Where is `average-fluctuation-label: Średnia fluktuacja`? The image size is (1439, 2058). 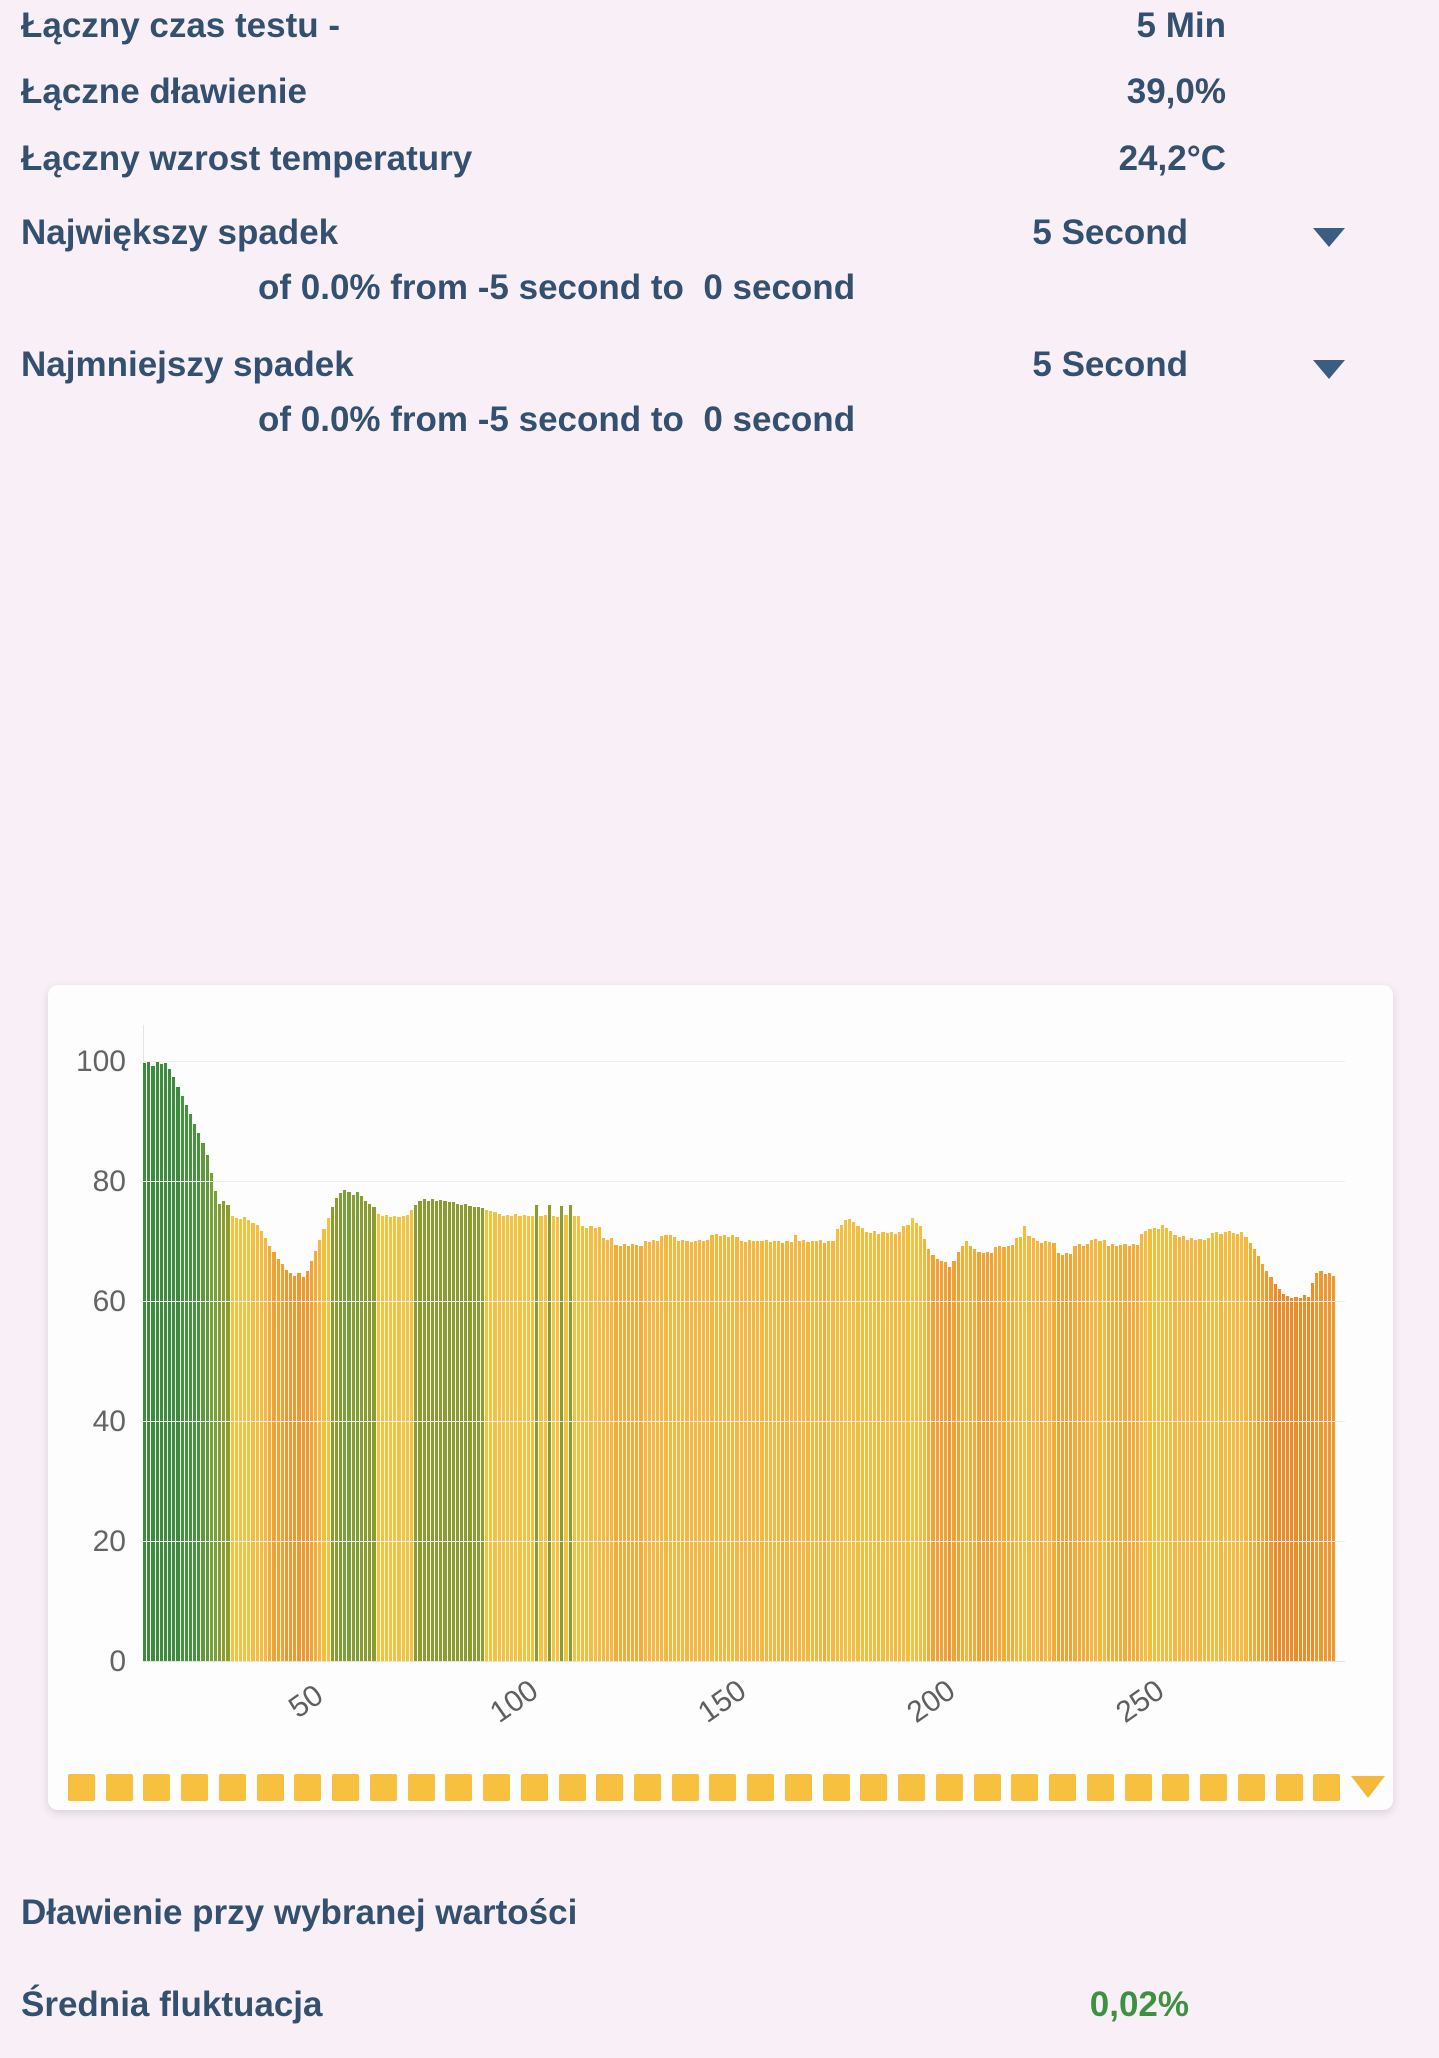 average-fluctuation-label: Średnia fluktuacja is located at coordinates (172, 2004).